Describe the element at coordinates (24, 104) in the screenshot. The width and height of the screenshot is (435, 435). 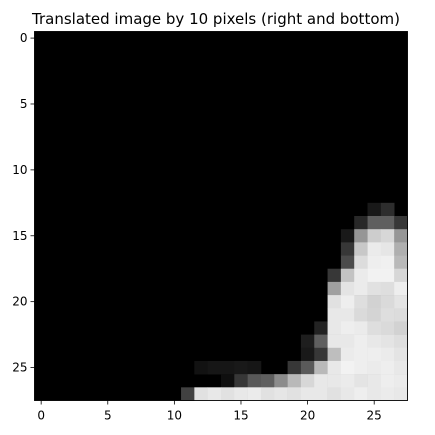
I see `y-tick-label: 5` at that location.